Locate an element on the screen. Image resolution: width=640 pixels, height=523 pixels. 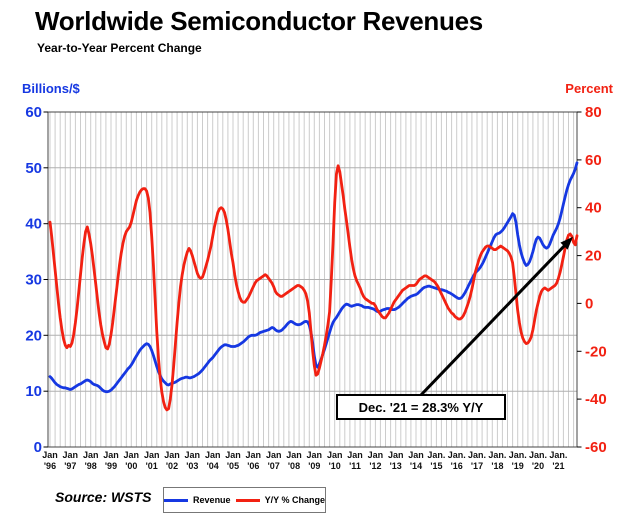
right-axis-tick-label: 40 is located at coordinates (593, 208).